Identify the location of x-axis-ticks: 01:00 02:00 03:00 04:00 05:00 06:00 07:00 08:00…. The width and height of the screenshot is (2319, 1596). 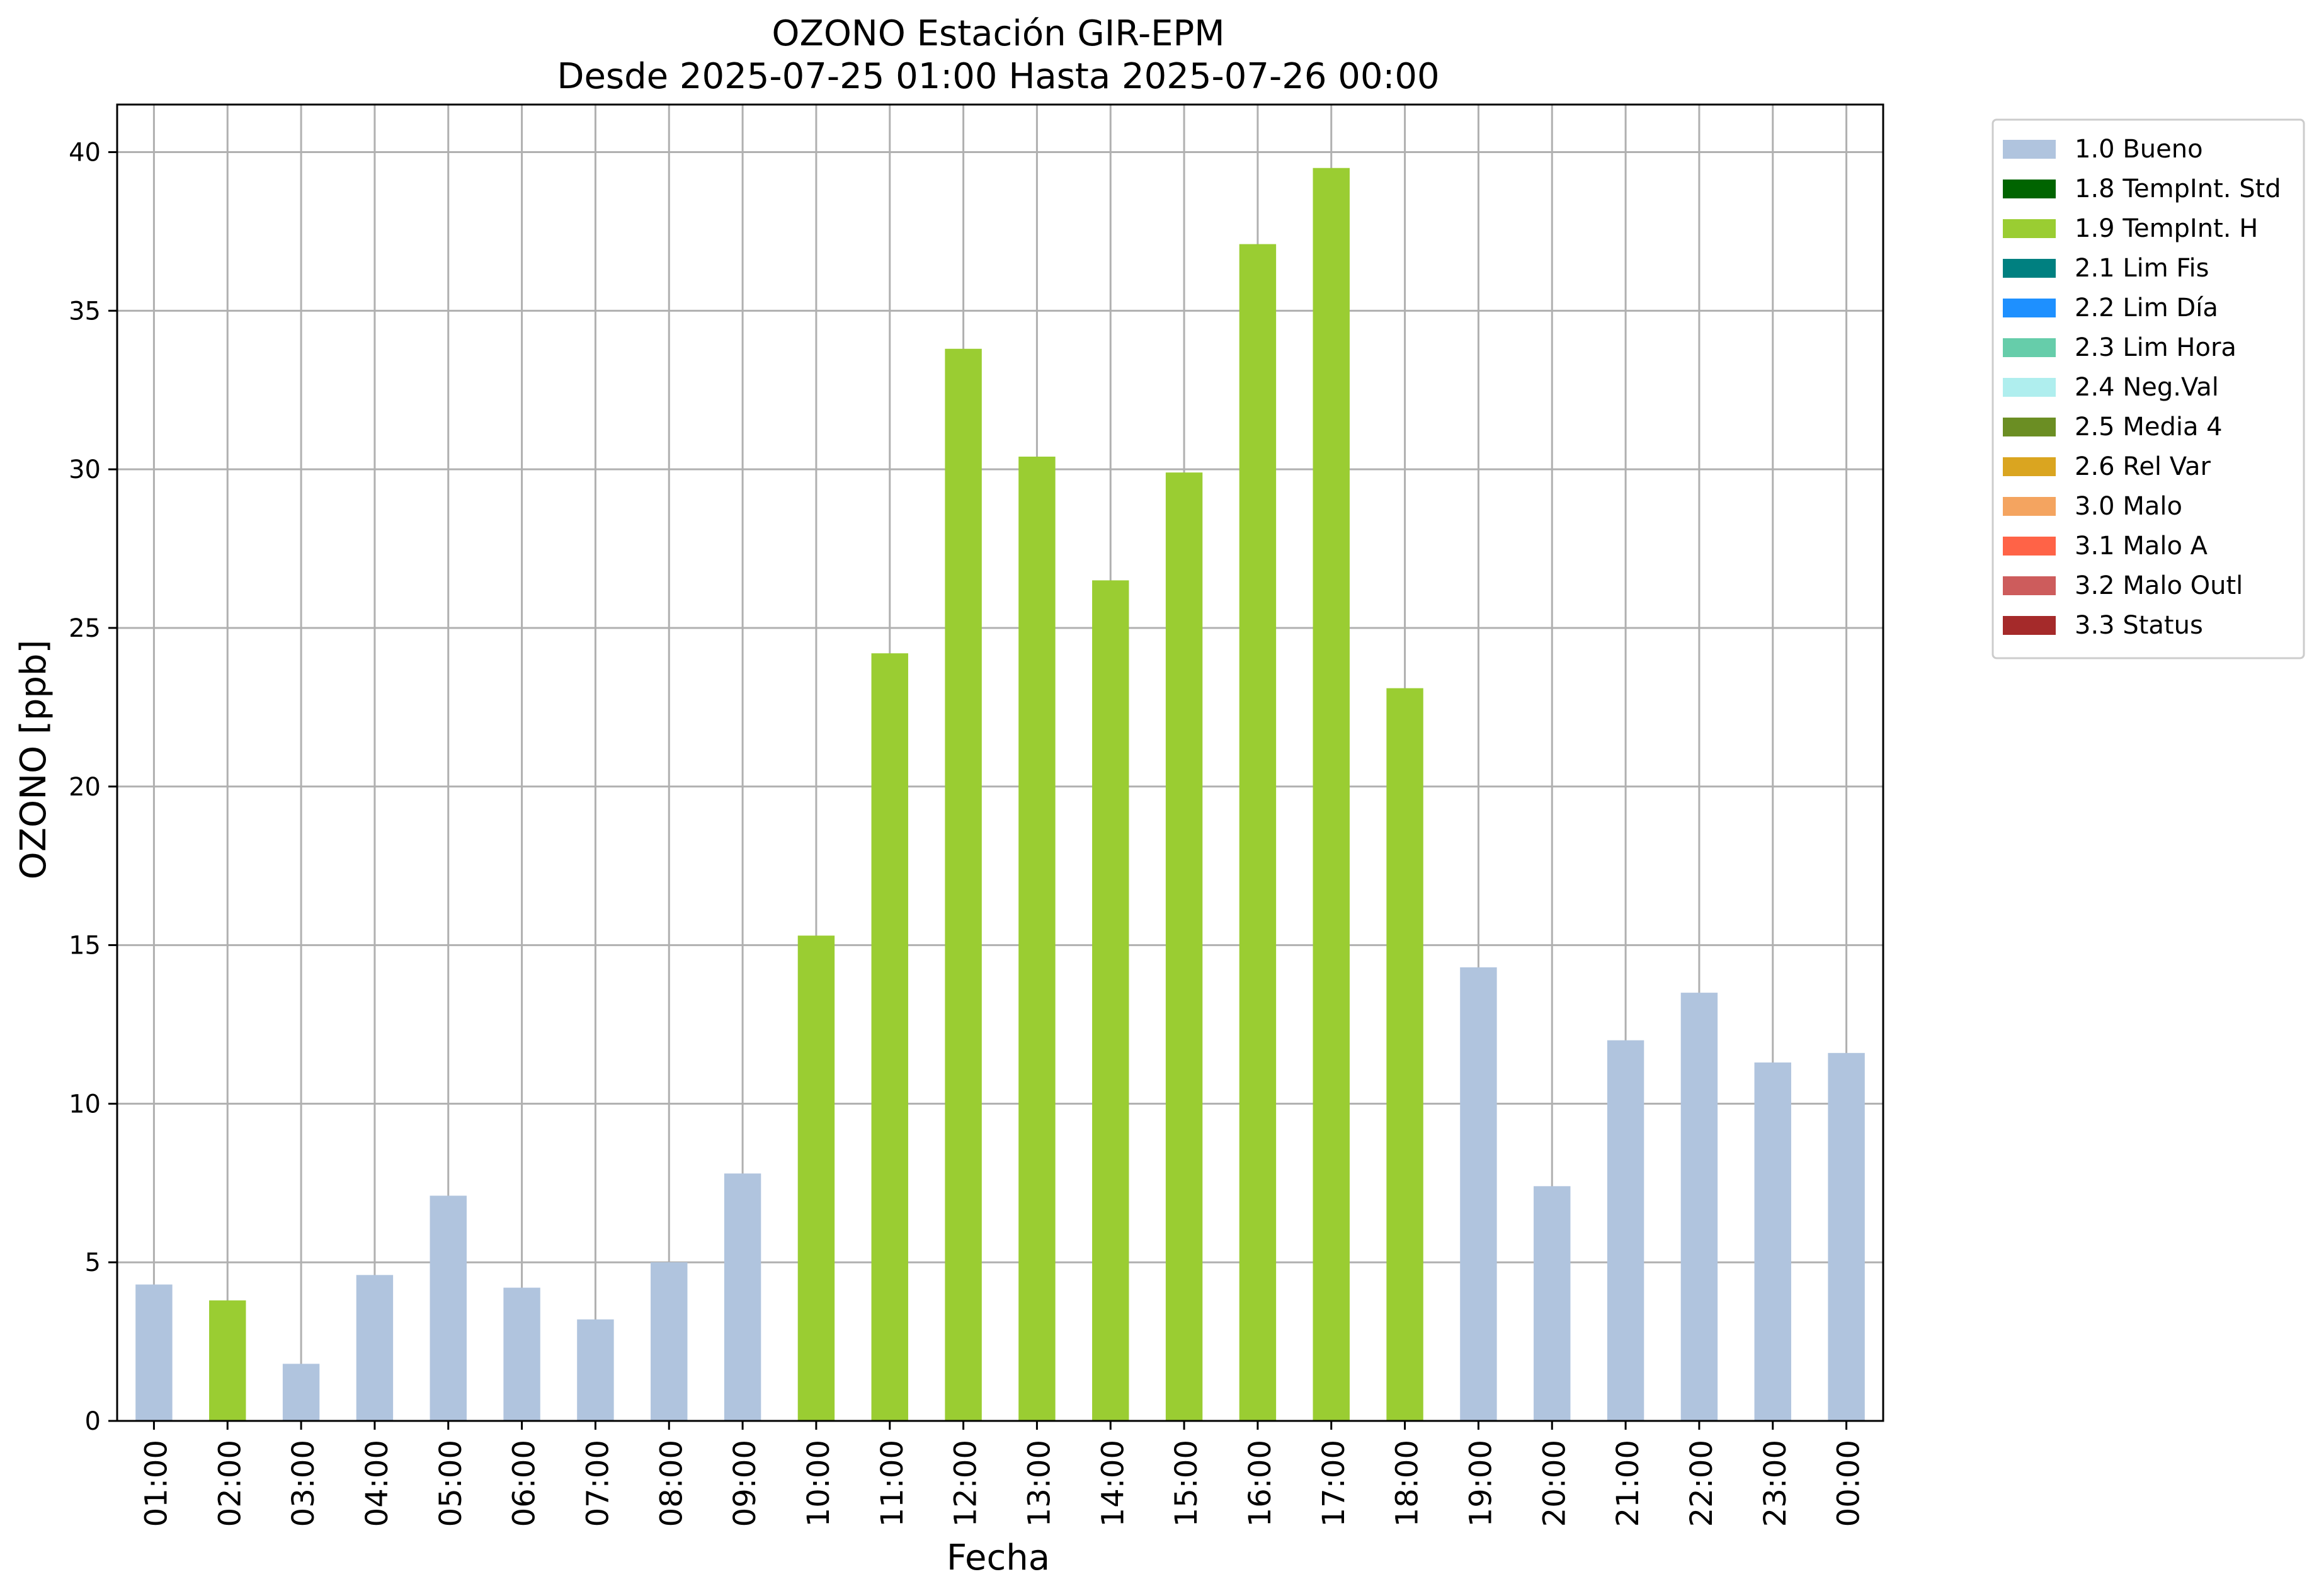
(1003, 1474).